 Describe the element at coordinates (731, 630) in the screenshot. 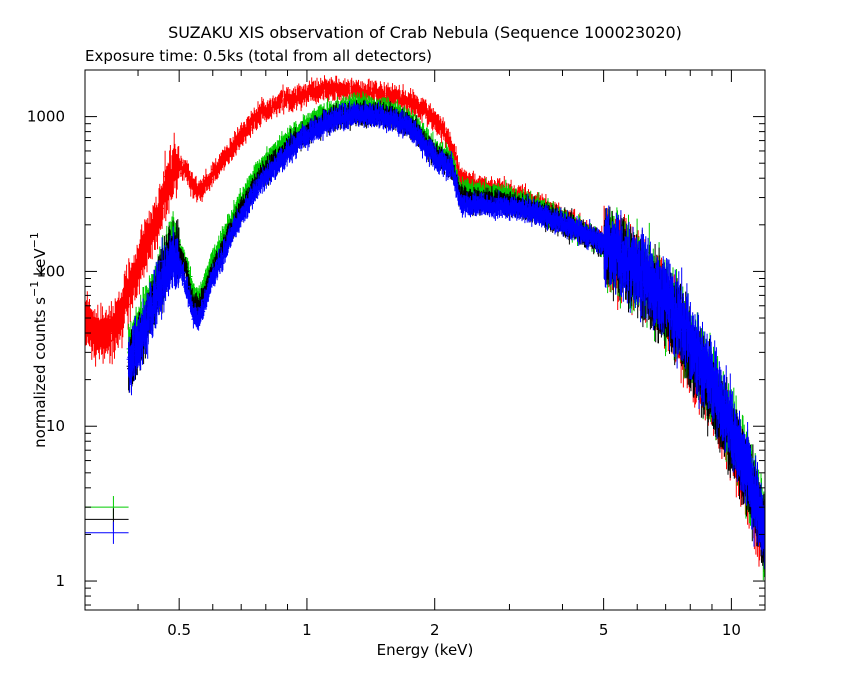

I see `x-tick-label: 10` at that location.